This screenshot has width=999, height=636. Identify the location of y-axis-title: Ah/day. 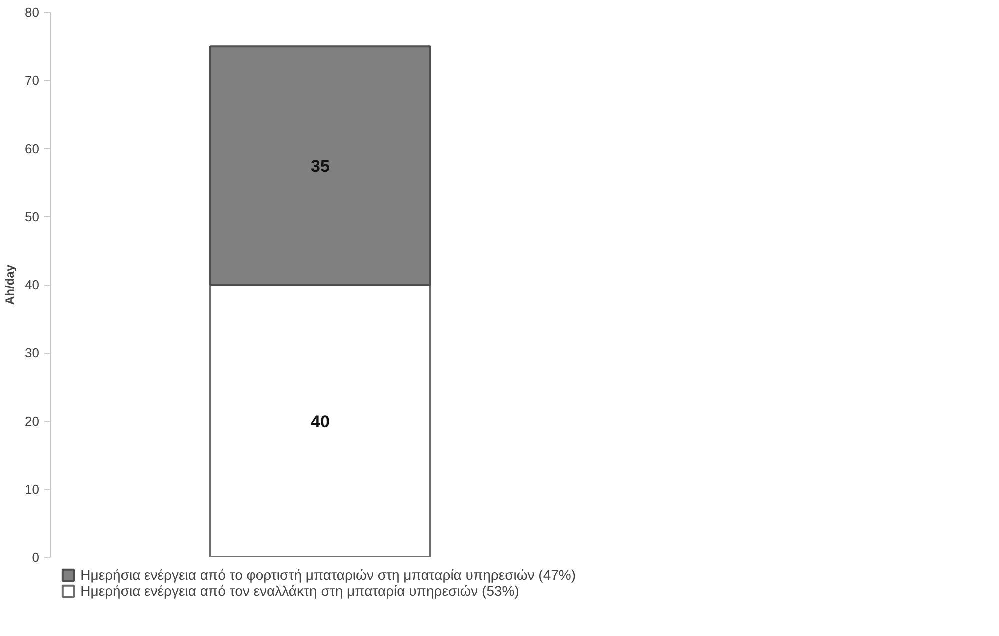
(10, 285).